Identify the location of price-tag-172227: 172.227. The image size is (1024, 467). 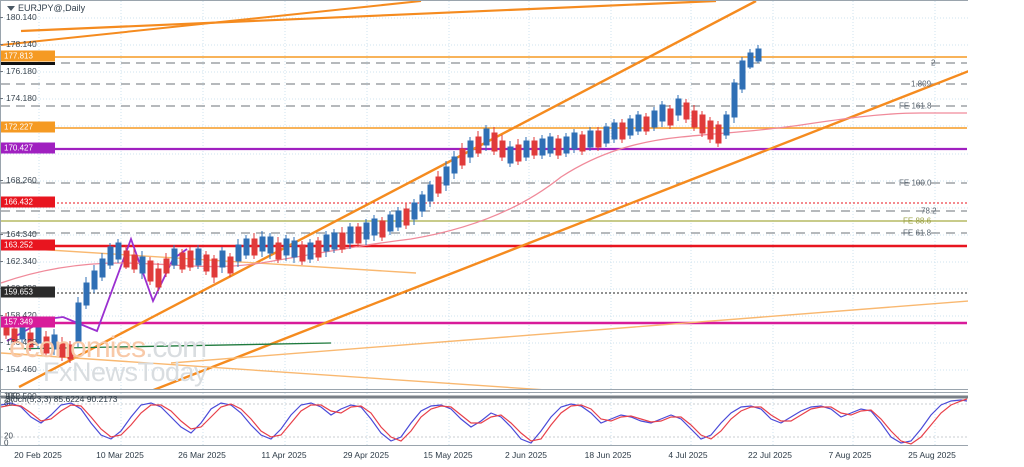
(28, 127).